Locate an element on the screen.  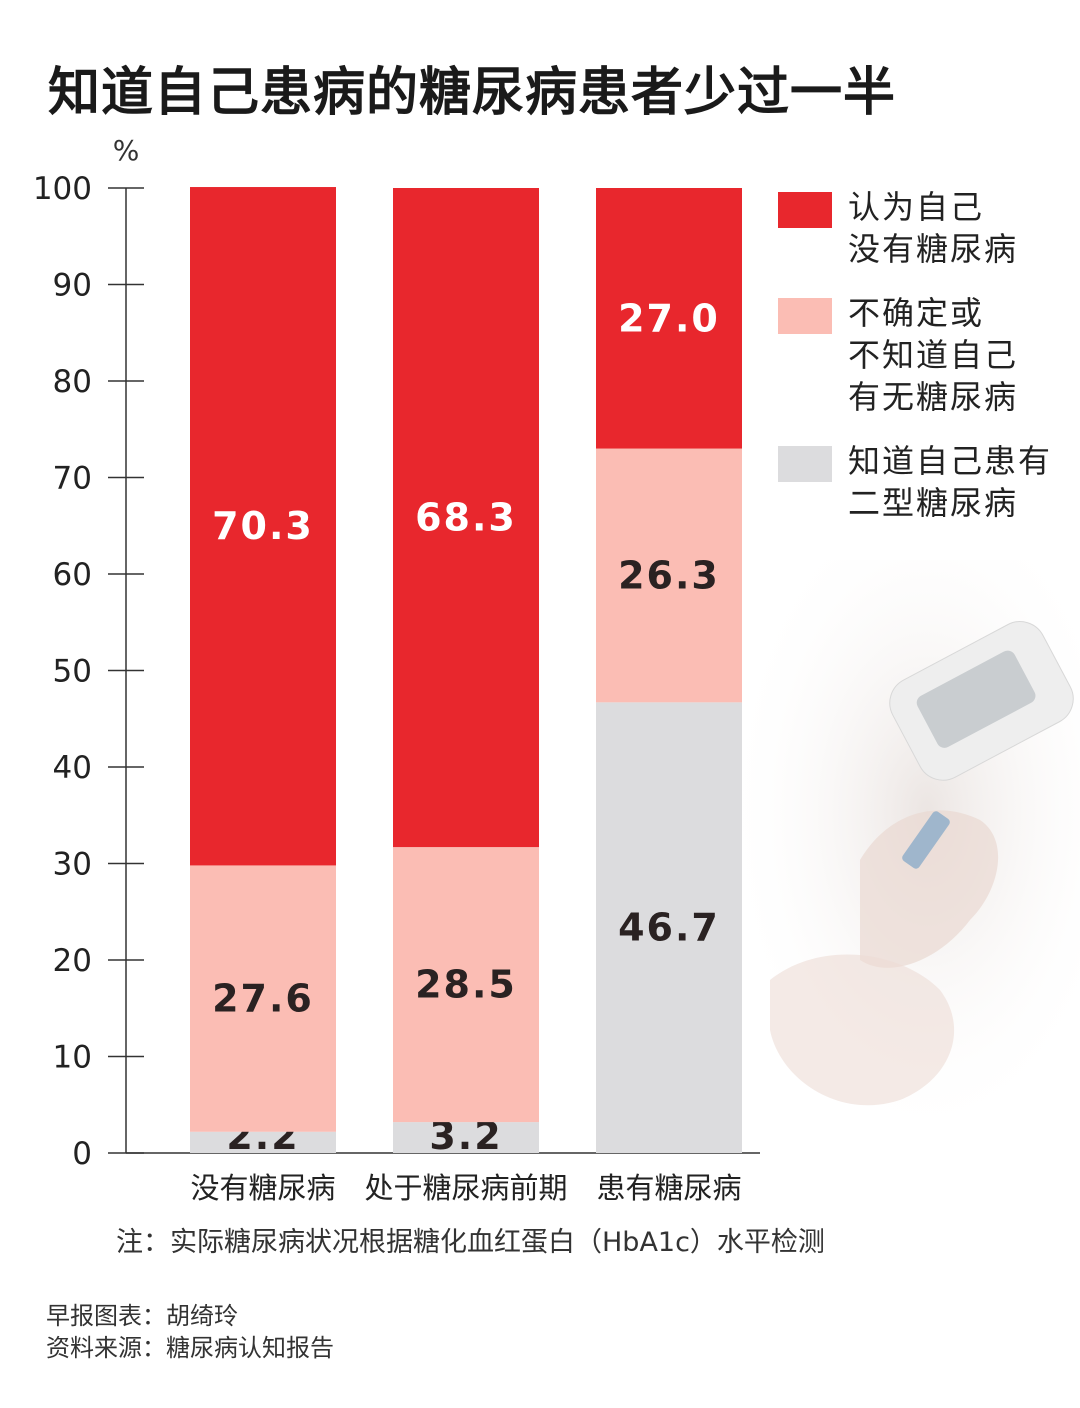
legend-label-line: 没有糖尿病 is located at coordinates (933, 249).